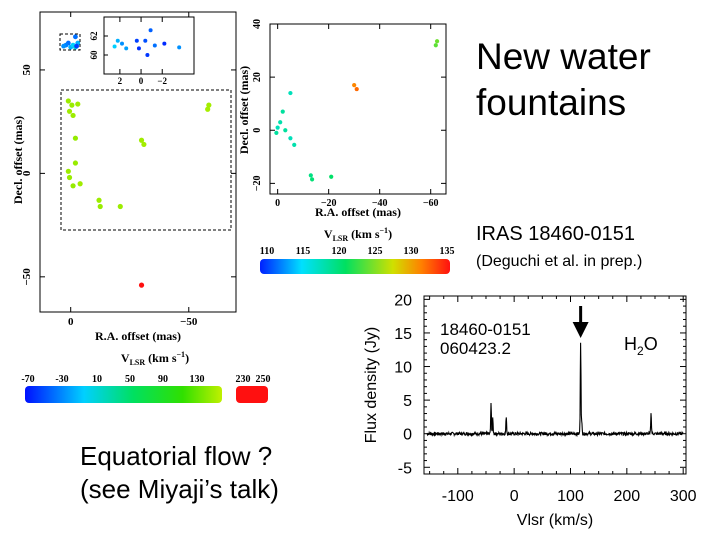 The height and width of the screenshot is (540, 720). I want to click on map-inset-y-tick-label-1: 60, so click(94, 55).